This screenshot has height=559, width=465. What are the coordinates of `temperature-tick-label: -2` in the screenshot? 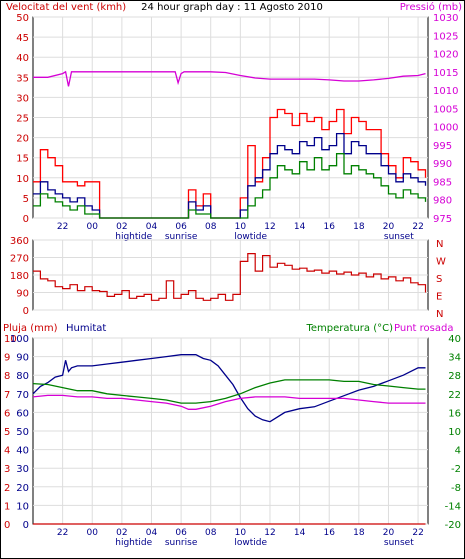 It's located at (456, 469).